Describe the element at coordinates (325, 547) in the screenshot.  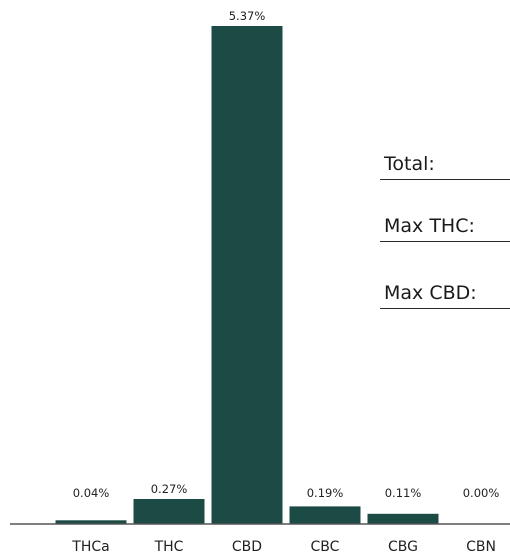
I see `tick-label-cbc: CBC` at that location.